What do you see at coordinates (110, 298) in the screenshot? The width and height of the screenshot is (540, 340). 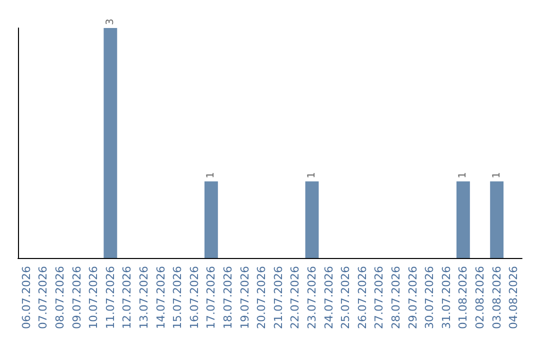 I see `x-tick-label: 11.07.2026` at bounding box center [110, 298].